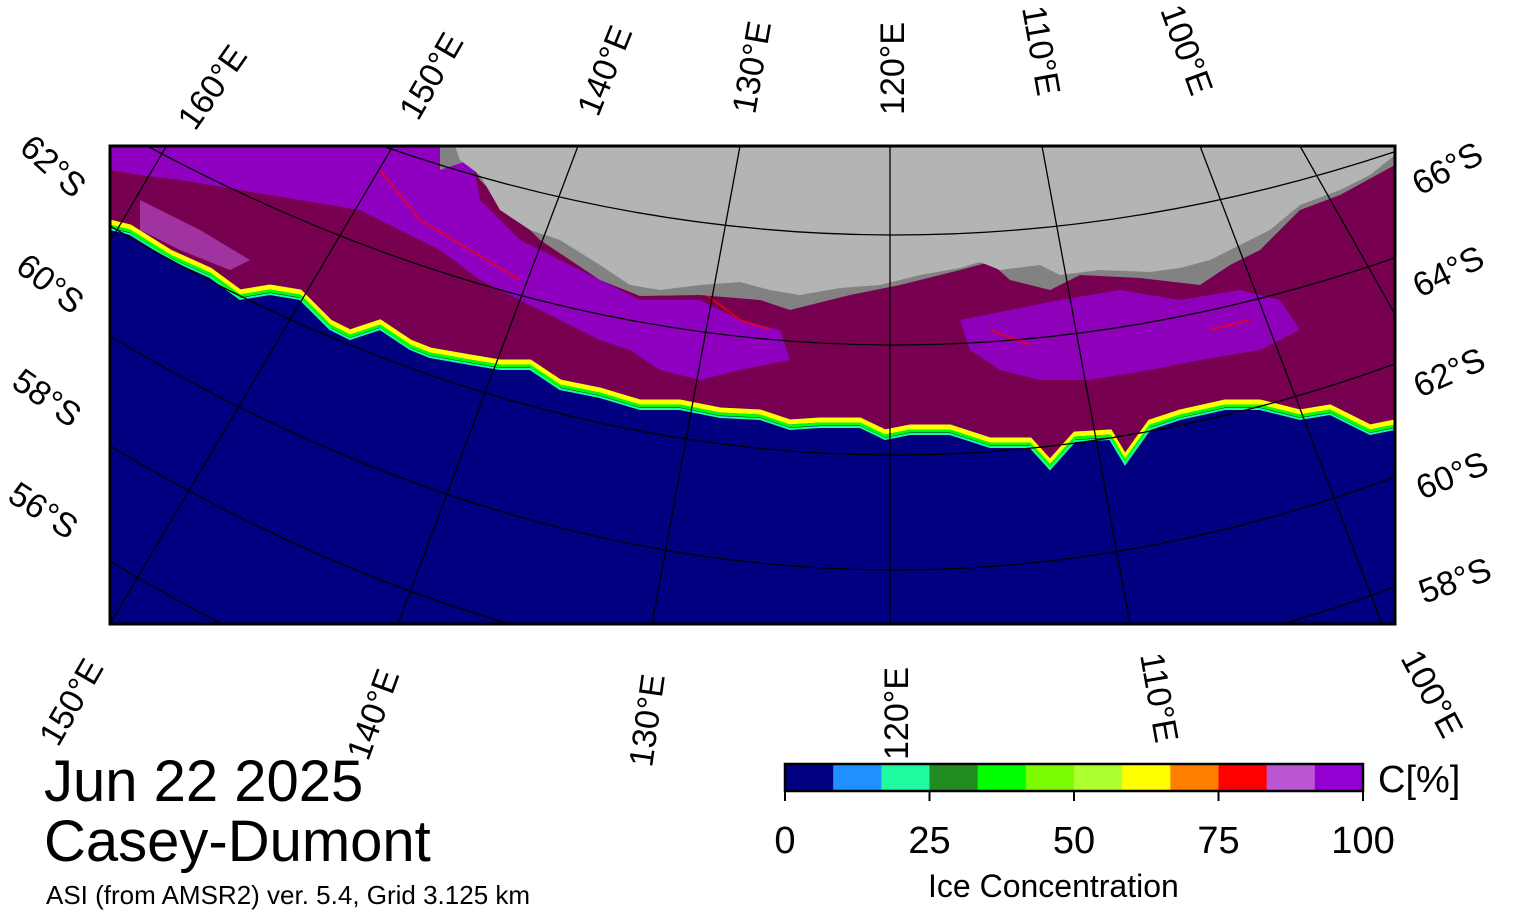 This screenshot has height=916, width=1513. Describe the element at coordinates (1449, 372) in the screenshot. I see `right-lat-label: 62°S` at that location.